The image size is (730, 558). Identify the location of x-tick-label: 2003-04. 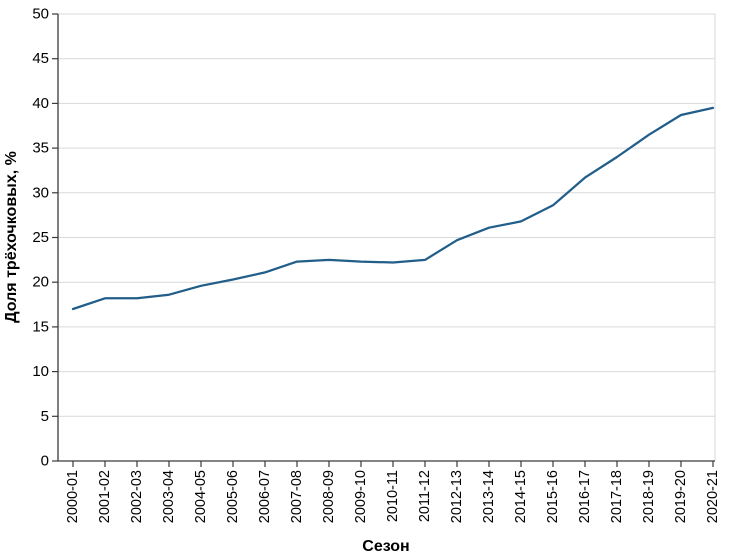
(169, 496).